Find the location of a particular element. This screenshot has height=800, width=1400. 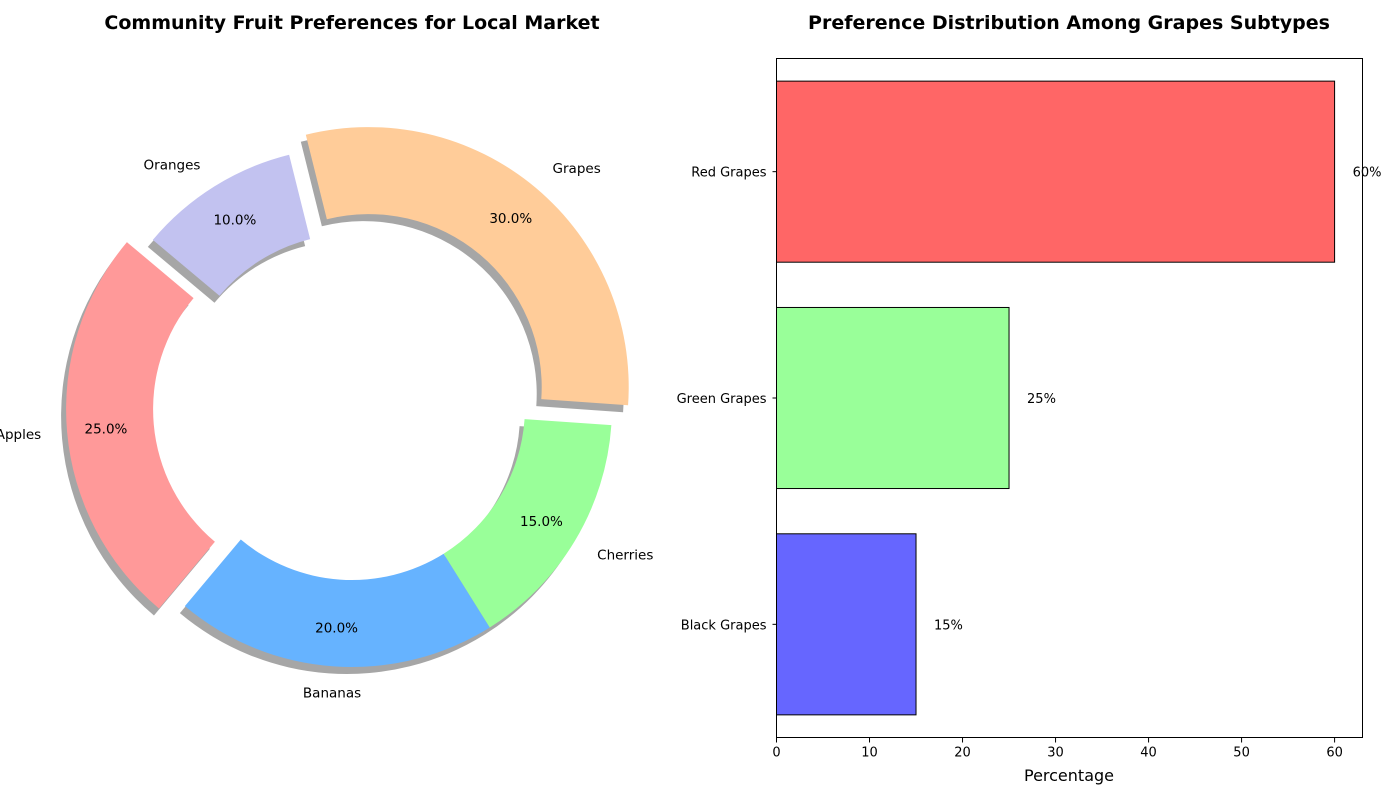

bar-x-axis-label: Percentage is located at coordinates (1069, 775).